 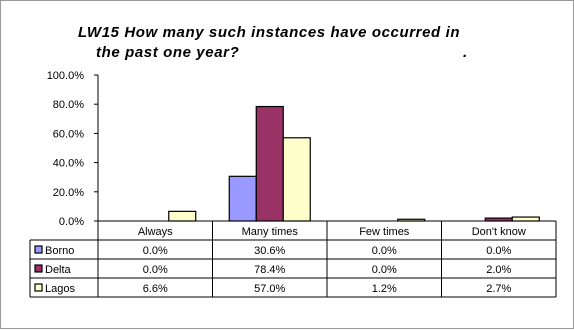 I want to click on y-tick-label: 0.0%, so click(x=71, y=222).